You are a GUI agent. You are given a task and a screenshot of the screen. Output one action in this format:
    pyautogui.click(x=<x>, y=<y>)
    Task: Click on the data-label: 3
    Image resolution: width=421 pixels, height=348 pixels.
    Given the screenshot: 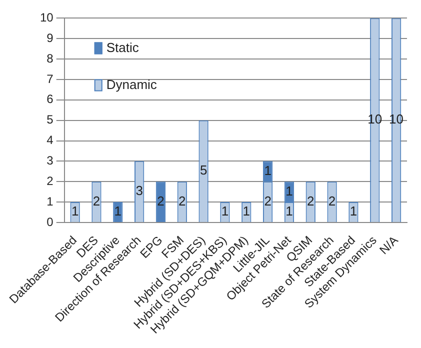 What is the action you would take?
    pyautogui.click(x=139, y=190)
    